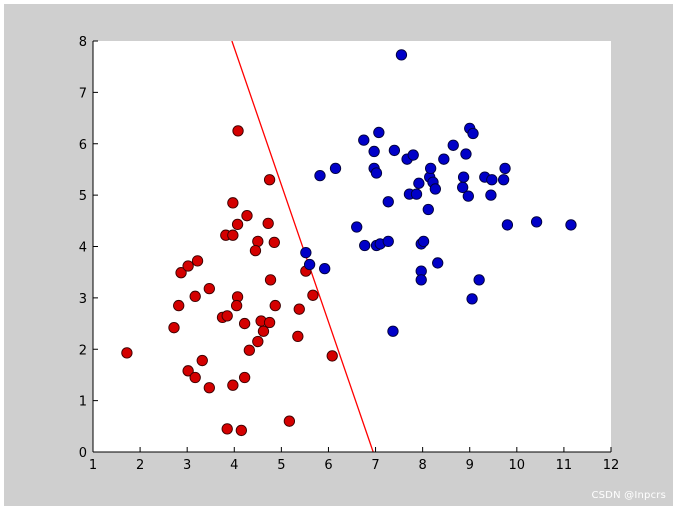 The image size is (680, 511). What do you see at coordinates (83, 299) in the screenshot?
I see `y-tick-label: 3` at bounding box center [83, 299].